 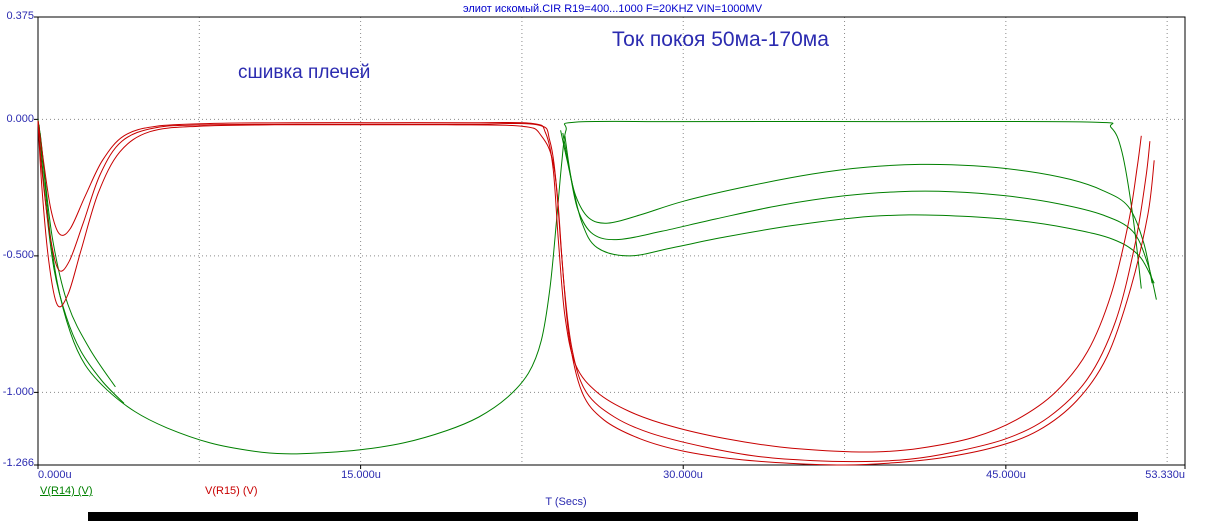 What do you see at coordinates (1165, 475) in the screenshot?
I see `x-axis-tick-label: 53.330u` at bounding box center [1165, 475].